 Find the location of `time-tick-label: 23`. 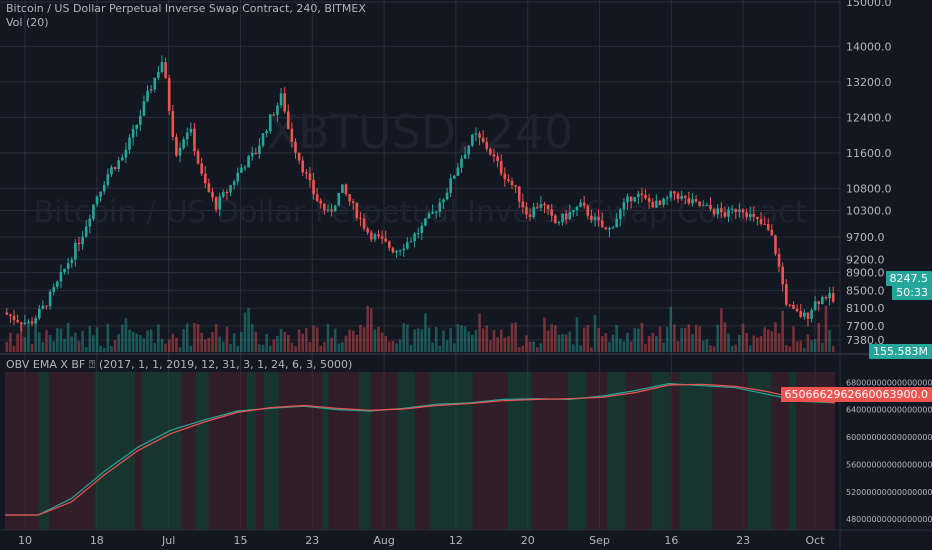

time-tick-label: 23 is located at coordinates (743, 540).